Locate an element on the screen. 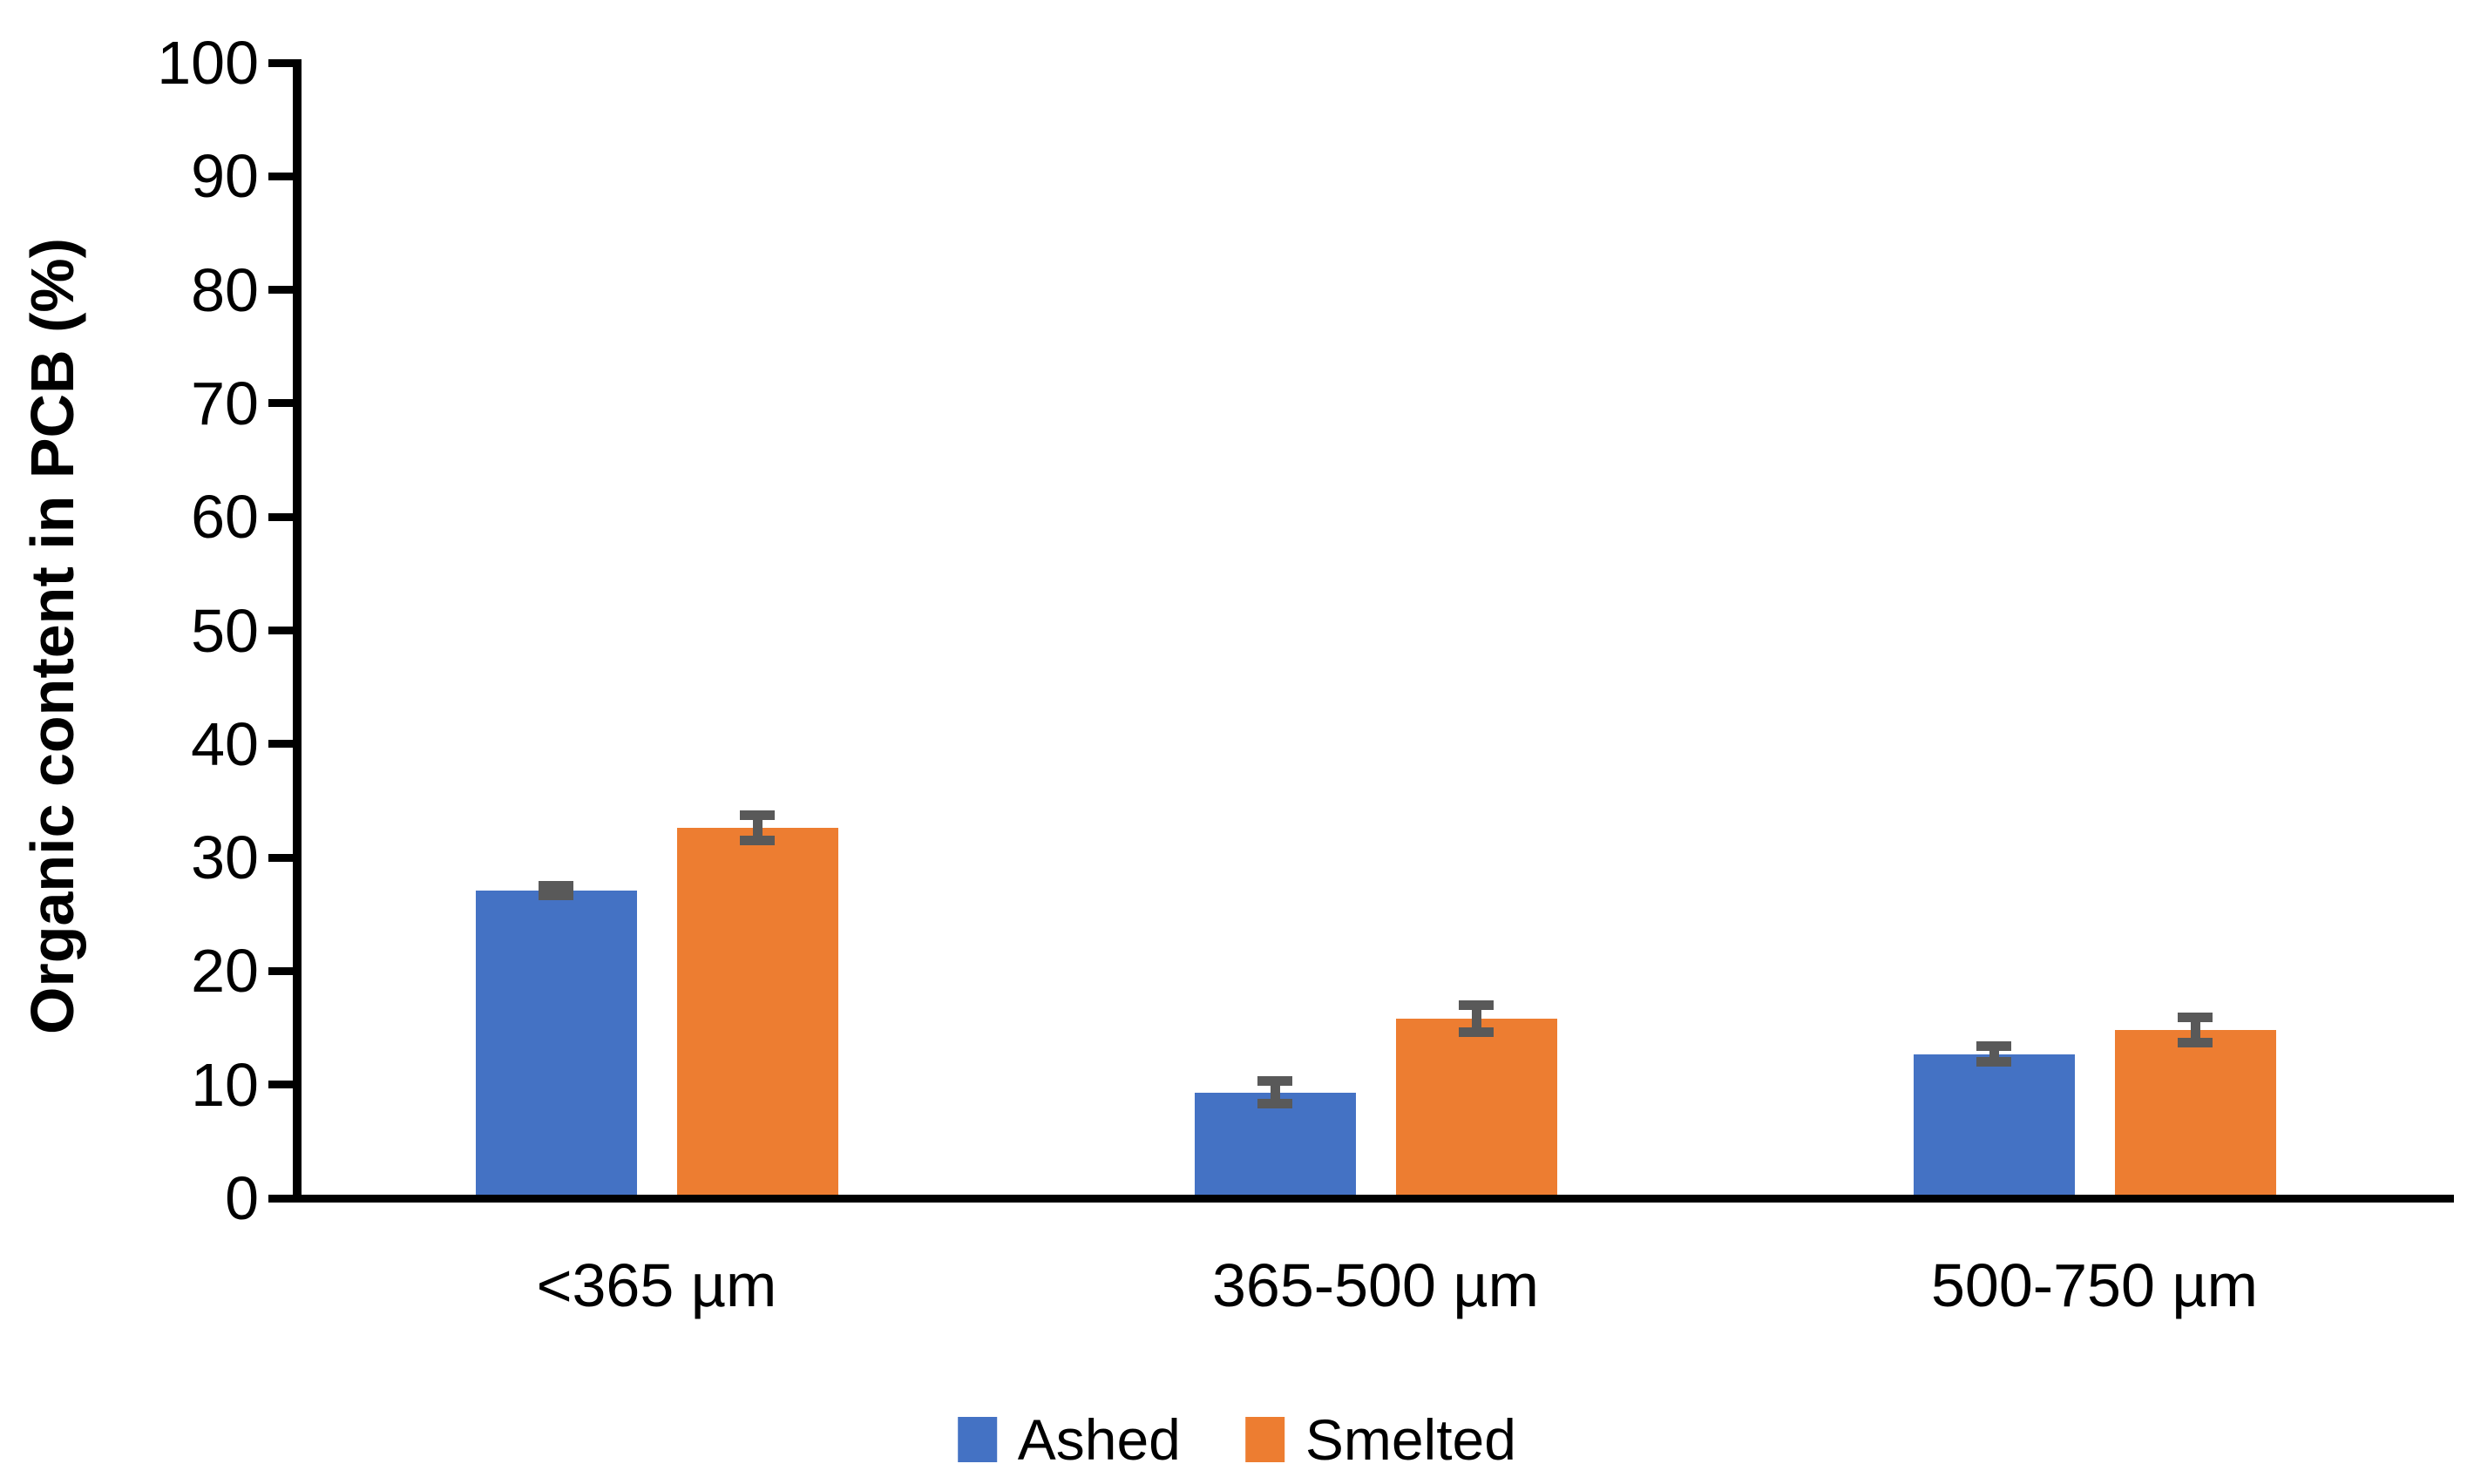  y-tick-label: 40 is located at coordinates (225, 743).